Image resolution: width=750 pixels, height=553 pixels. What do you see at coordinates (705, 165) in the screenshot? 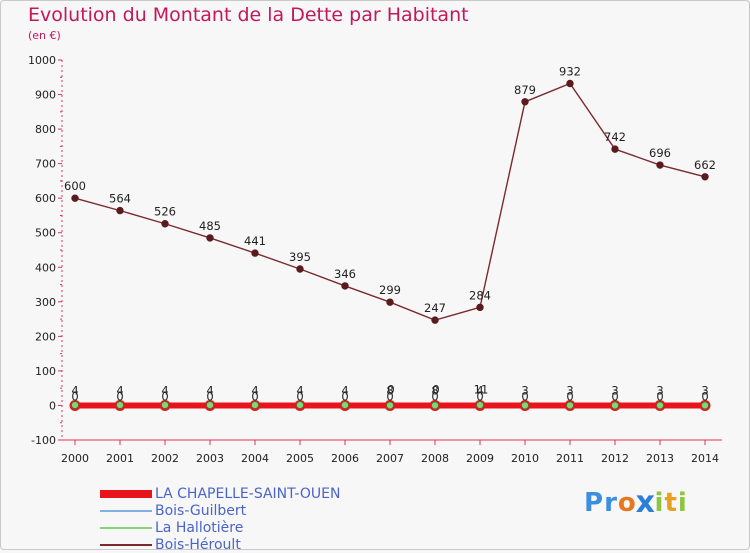
I see `data-label: 662` at bounding box center [705, 165].